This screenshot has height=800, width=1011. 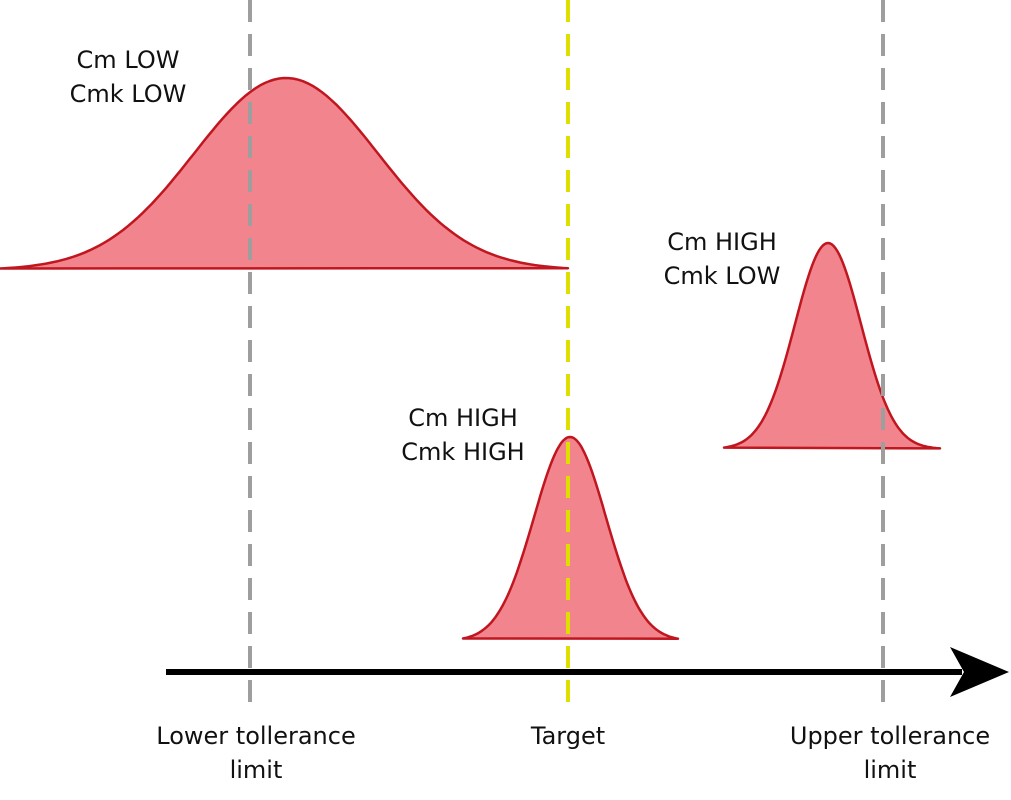 I want to click on upper-tolerance-label-line2: limit, so click(x=890, y=770).